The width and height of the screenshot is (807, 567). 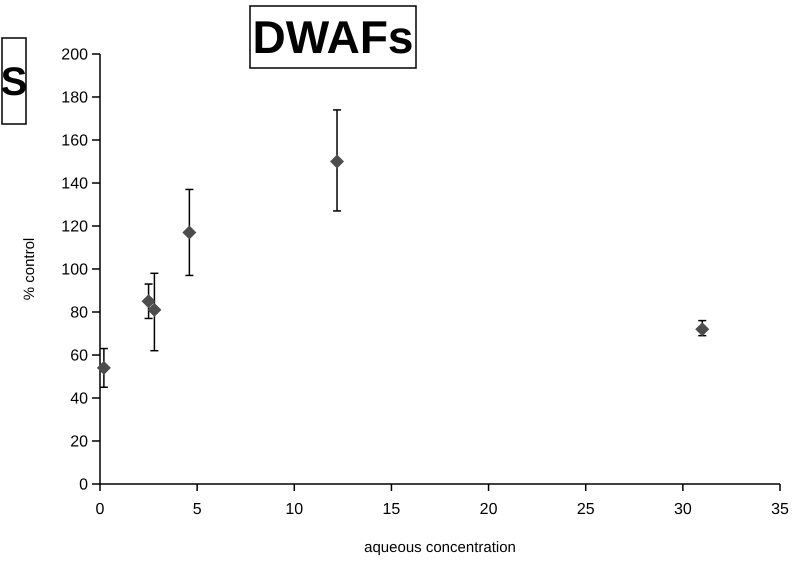 What do you see at coordinates (79, 356) in the screenshot?
I see `y-tick-label: 60` at bounding box center [79, 356].